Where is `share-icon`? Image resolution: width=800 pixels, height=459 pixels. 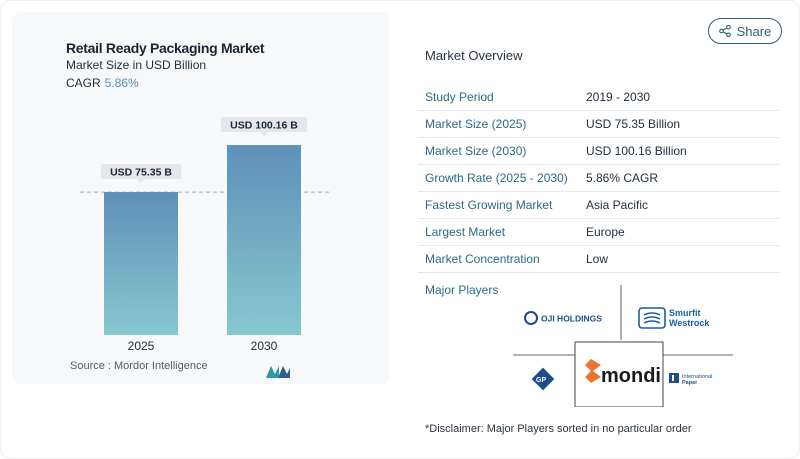
share-icon is located at coordinates (724, 31).